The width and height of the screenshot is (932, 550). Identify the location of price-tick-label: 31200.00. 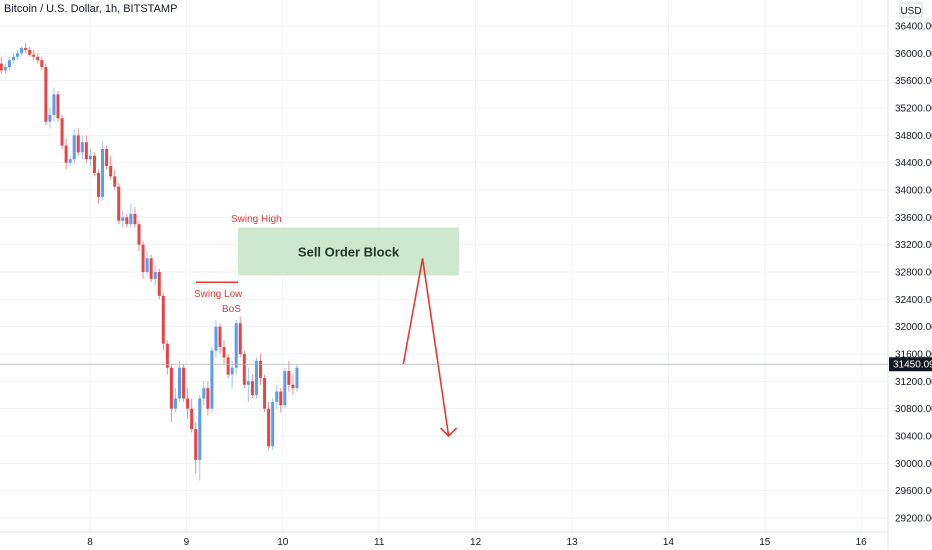
(913, 382).